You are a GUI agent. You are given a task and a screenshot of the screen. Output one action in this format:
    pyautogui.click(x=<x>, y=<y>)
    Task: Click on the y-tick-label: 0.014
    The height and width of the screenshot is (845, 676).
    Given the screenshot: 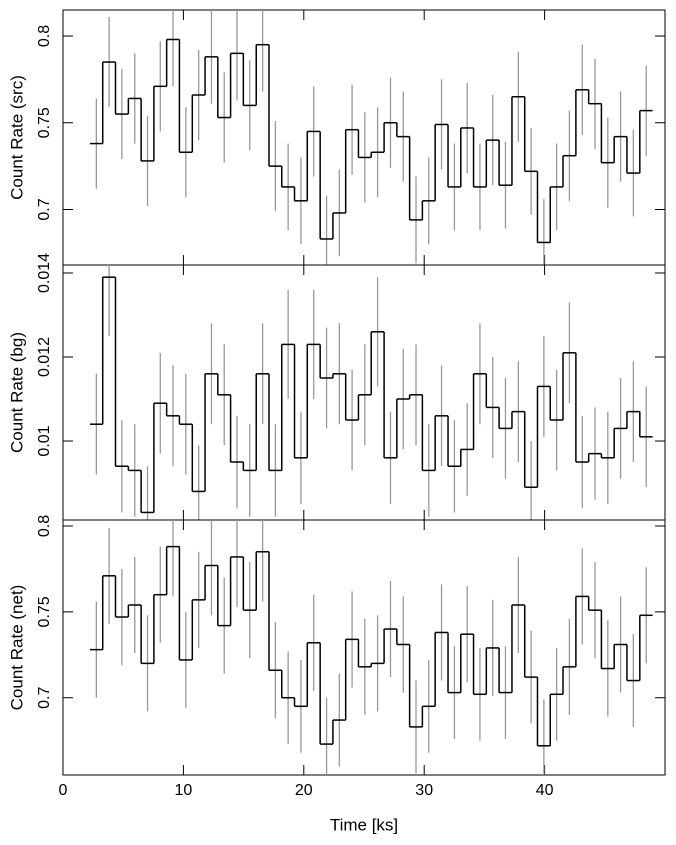 What is the action you would take?
    pyautogui.click(x=44, y=273)
    